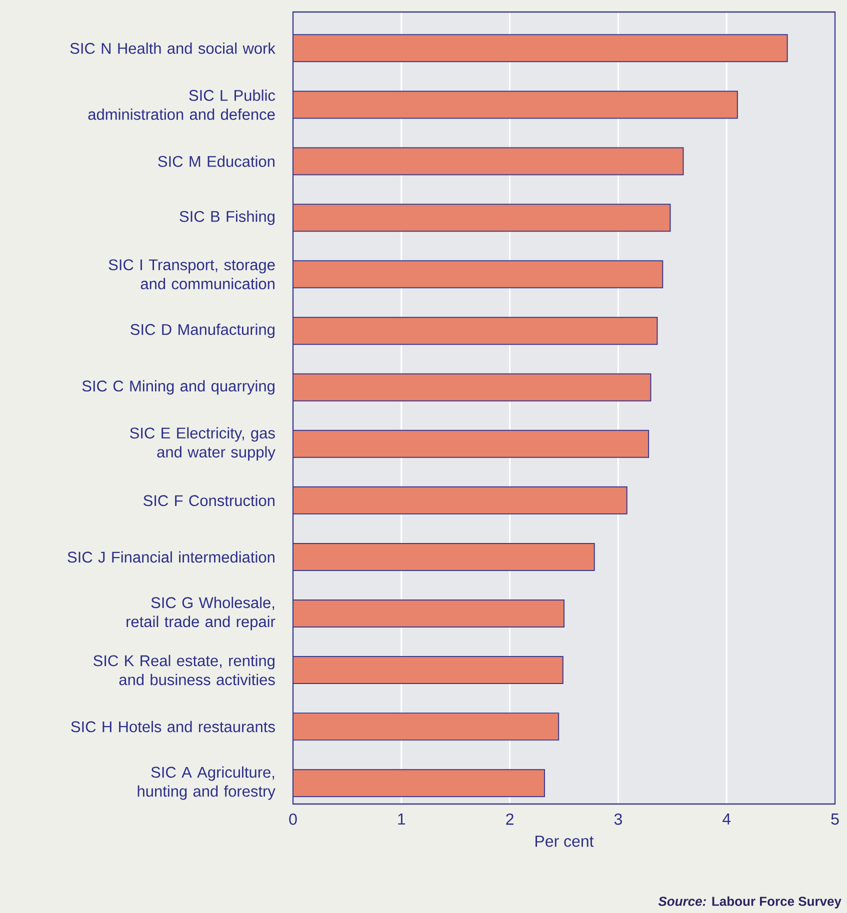  I want to click on x-tick-label: 5, so click(835, 819).